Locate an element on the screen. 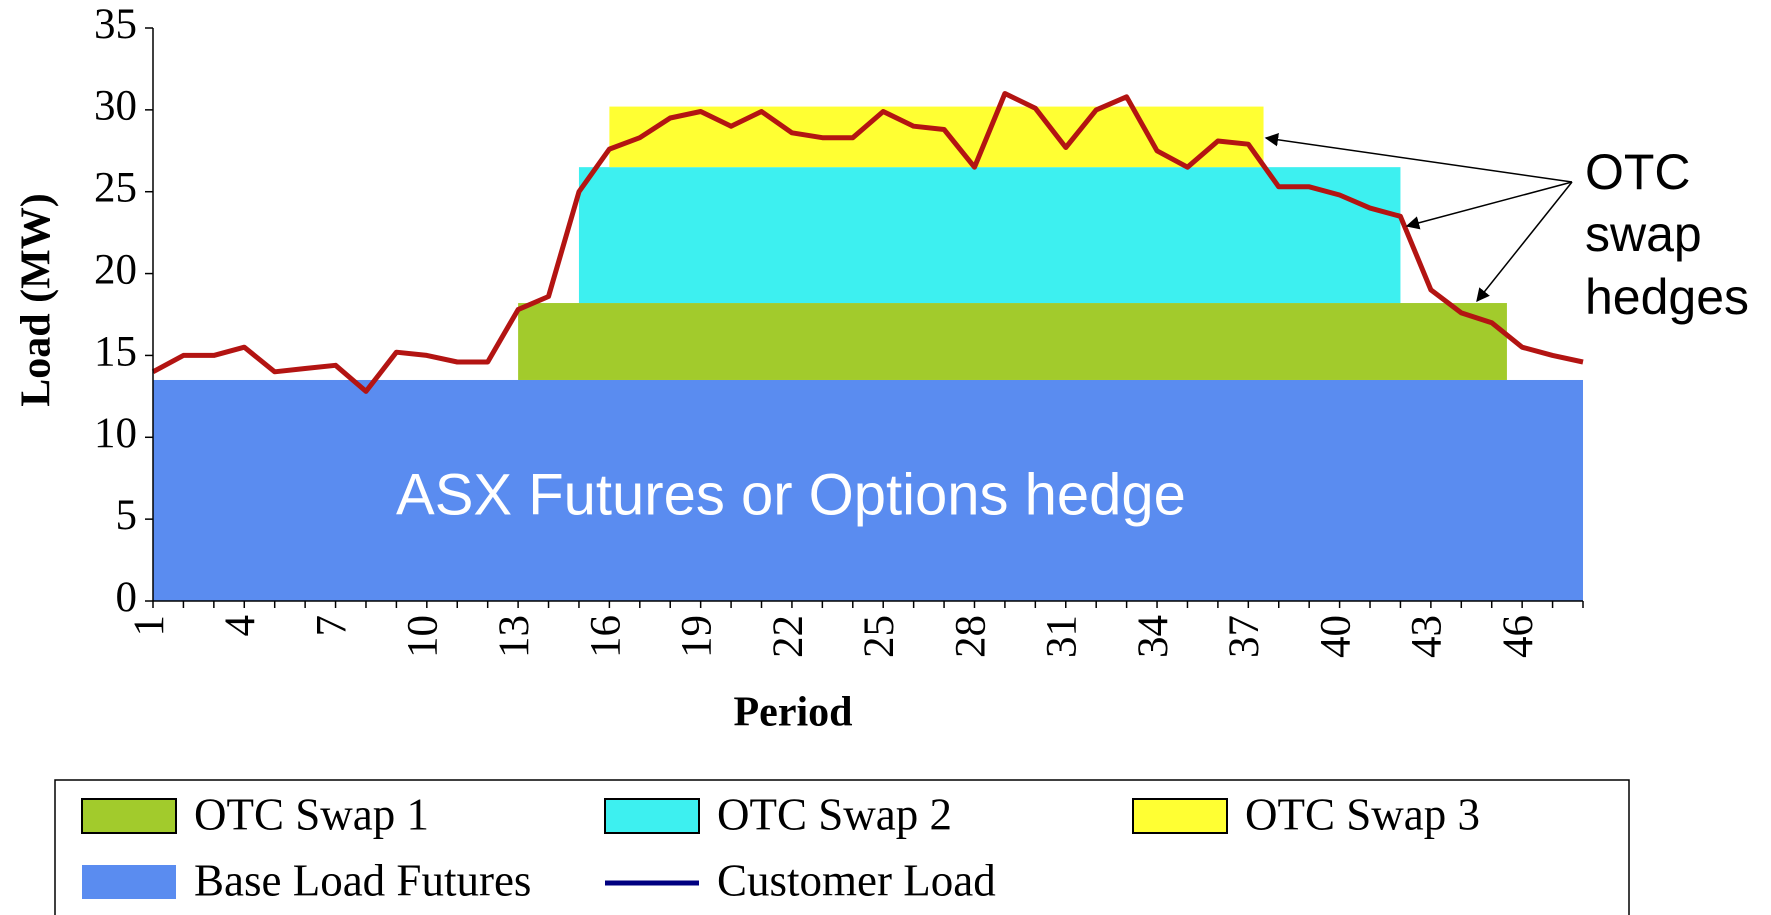  legend-label: Base Load Futures is located at coordinates (362, 880).